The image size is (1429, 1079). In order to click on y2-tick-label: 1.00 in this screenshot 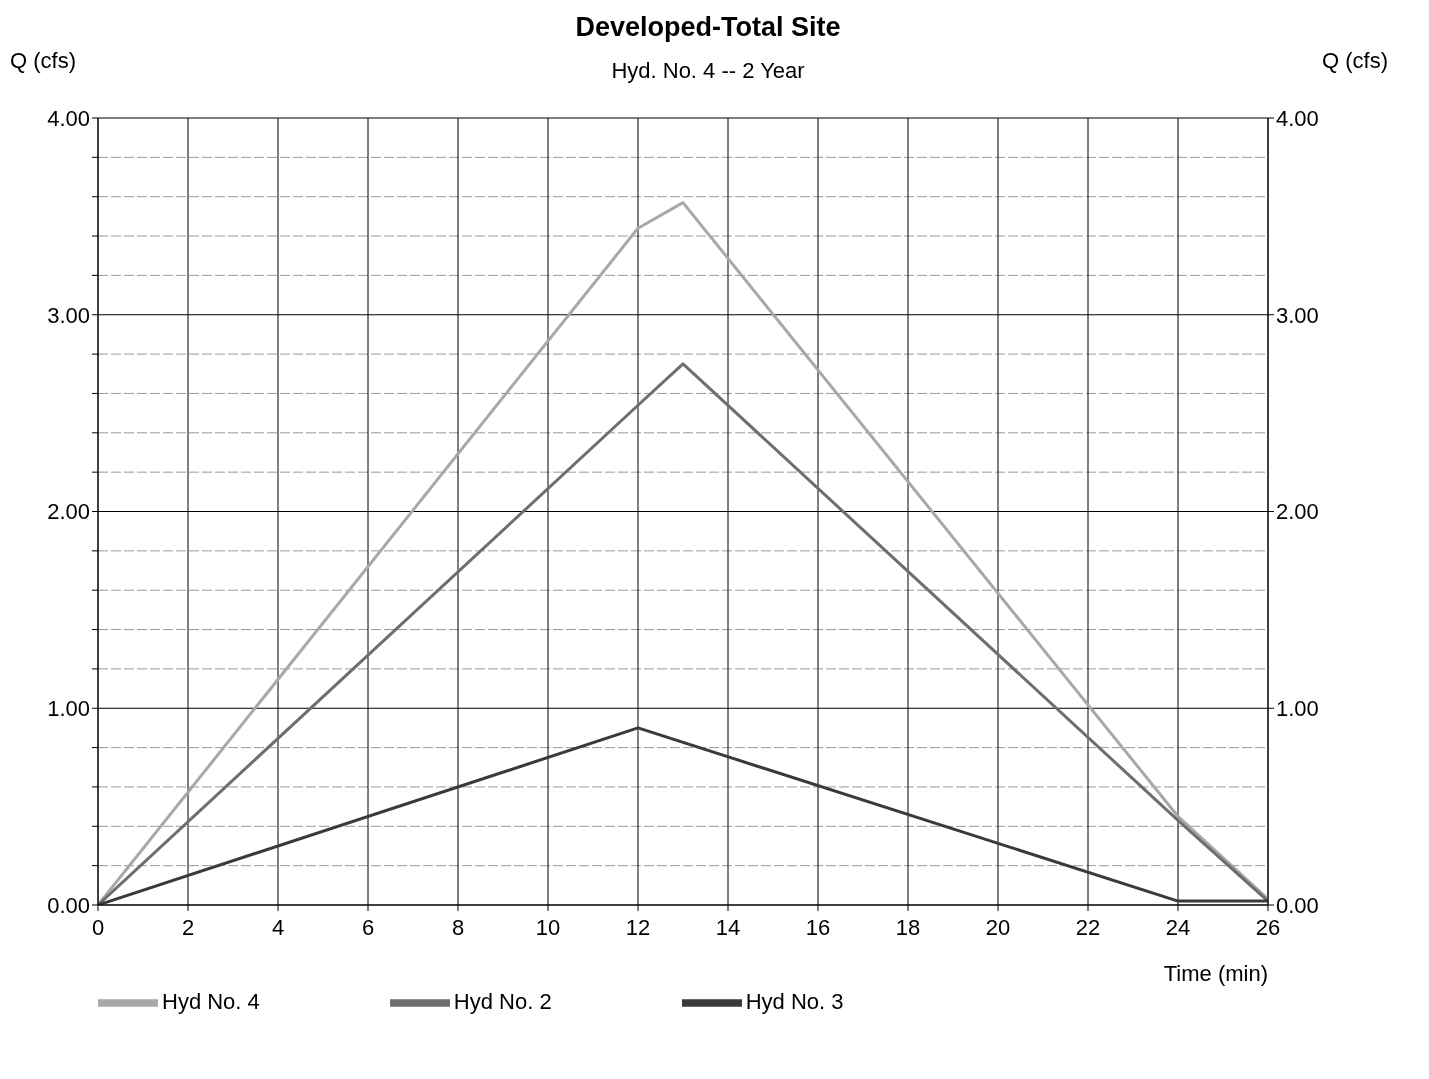, I will do `click(1297, 709)`.